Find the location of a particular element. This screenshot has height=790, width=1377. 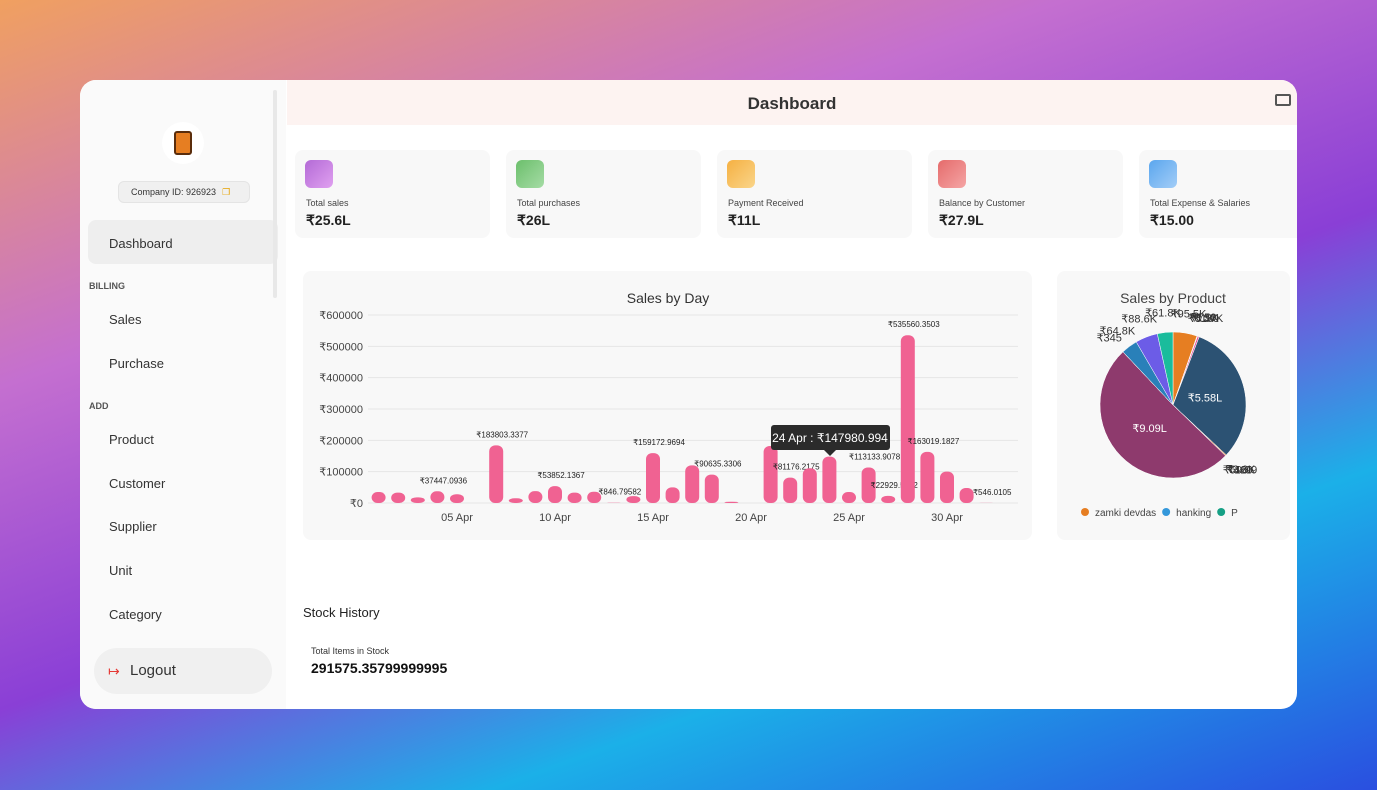

tooltip-box is located at coordinates (830, 437).